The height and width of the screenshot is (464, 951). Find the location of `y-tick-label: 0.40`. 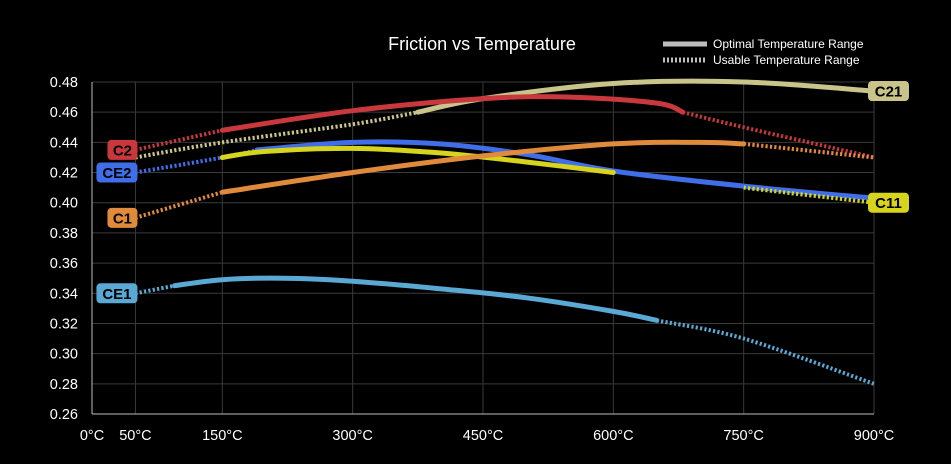

y-tick-label: 0.40 is located at coordinates (64, 204).